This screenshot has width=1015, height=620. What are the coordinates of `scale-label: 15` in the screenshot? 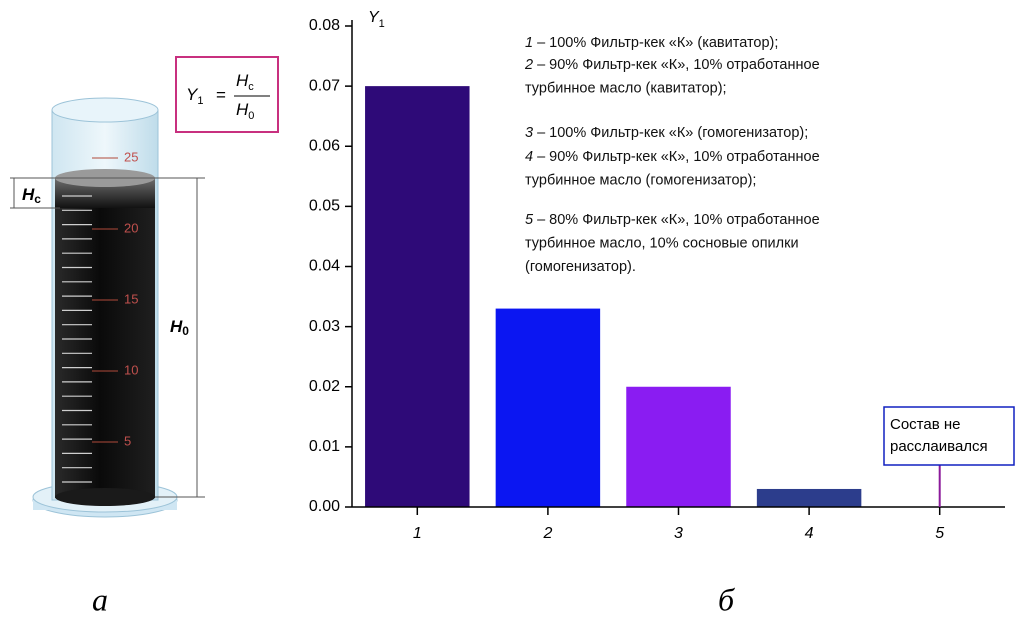 It's located at (131, 298).